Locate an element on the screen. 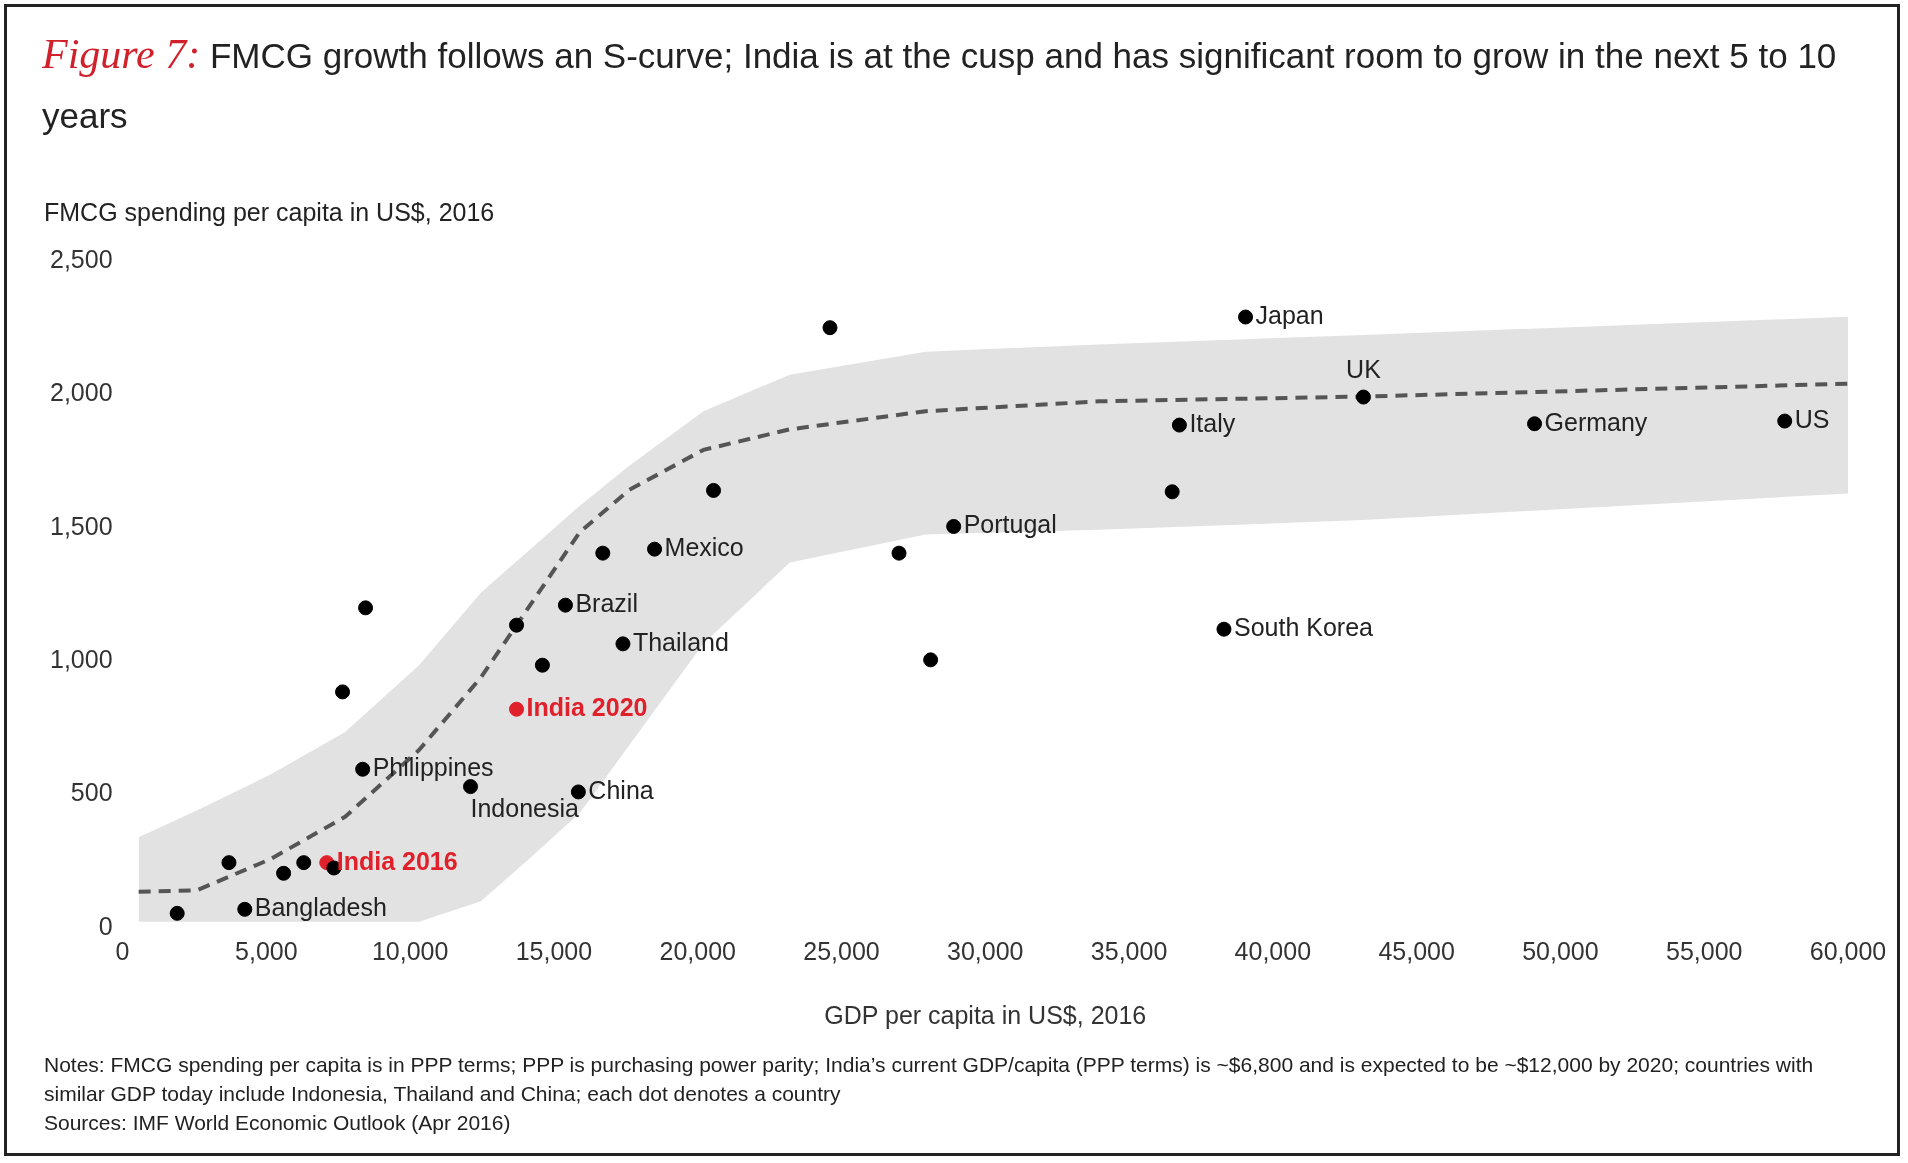 Image resolution: width=1908 pixels, height=1163 pixels. y-tick-label: 1,000 is located at coordinates (81, 659).